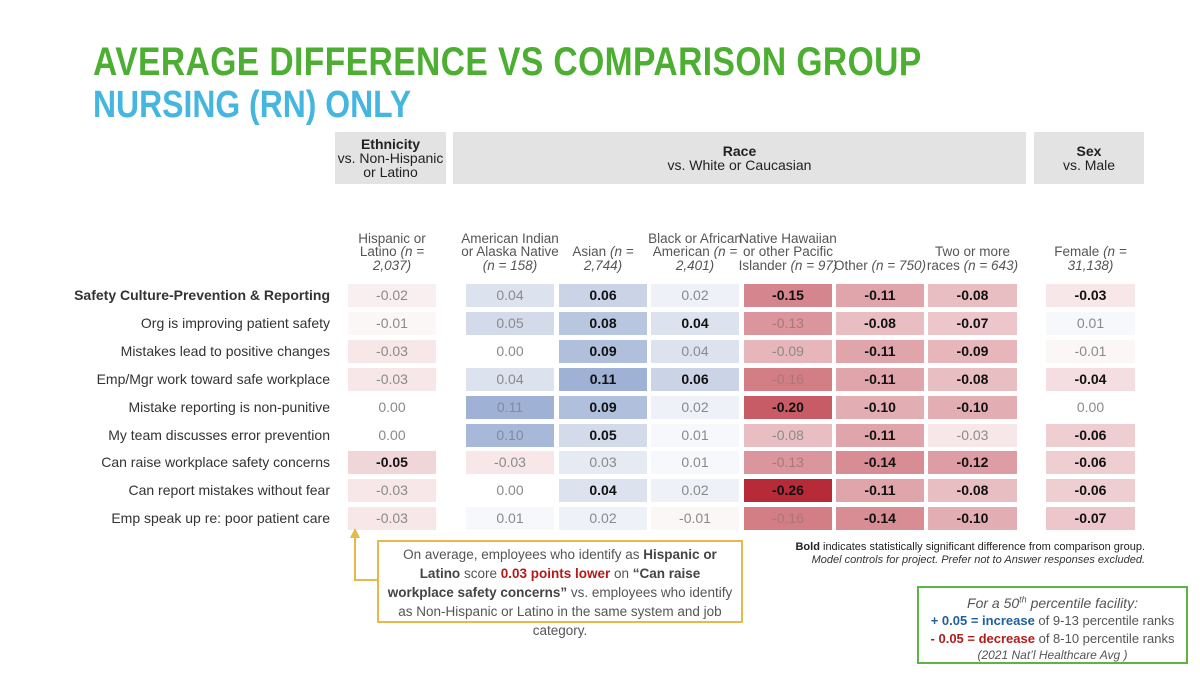  What do you see at coordinates (235, 322) in the screenshot?
I see `row-label: Org is improving patient safety` at bounding box center [235, 322].